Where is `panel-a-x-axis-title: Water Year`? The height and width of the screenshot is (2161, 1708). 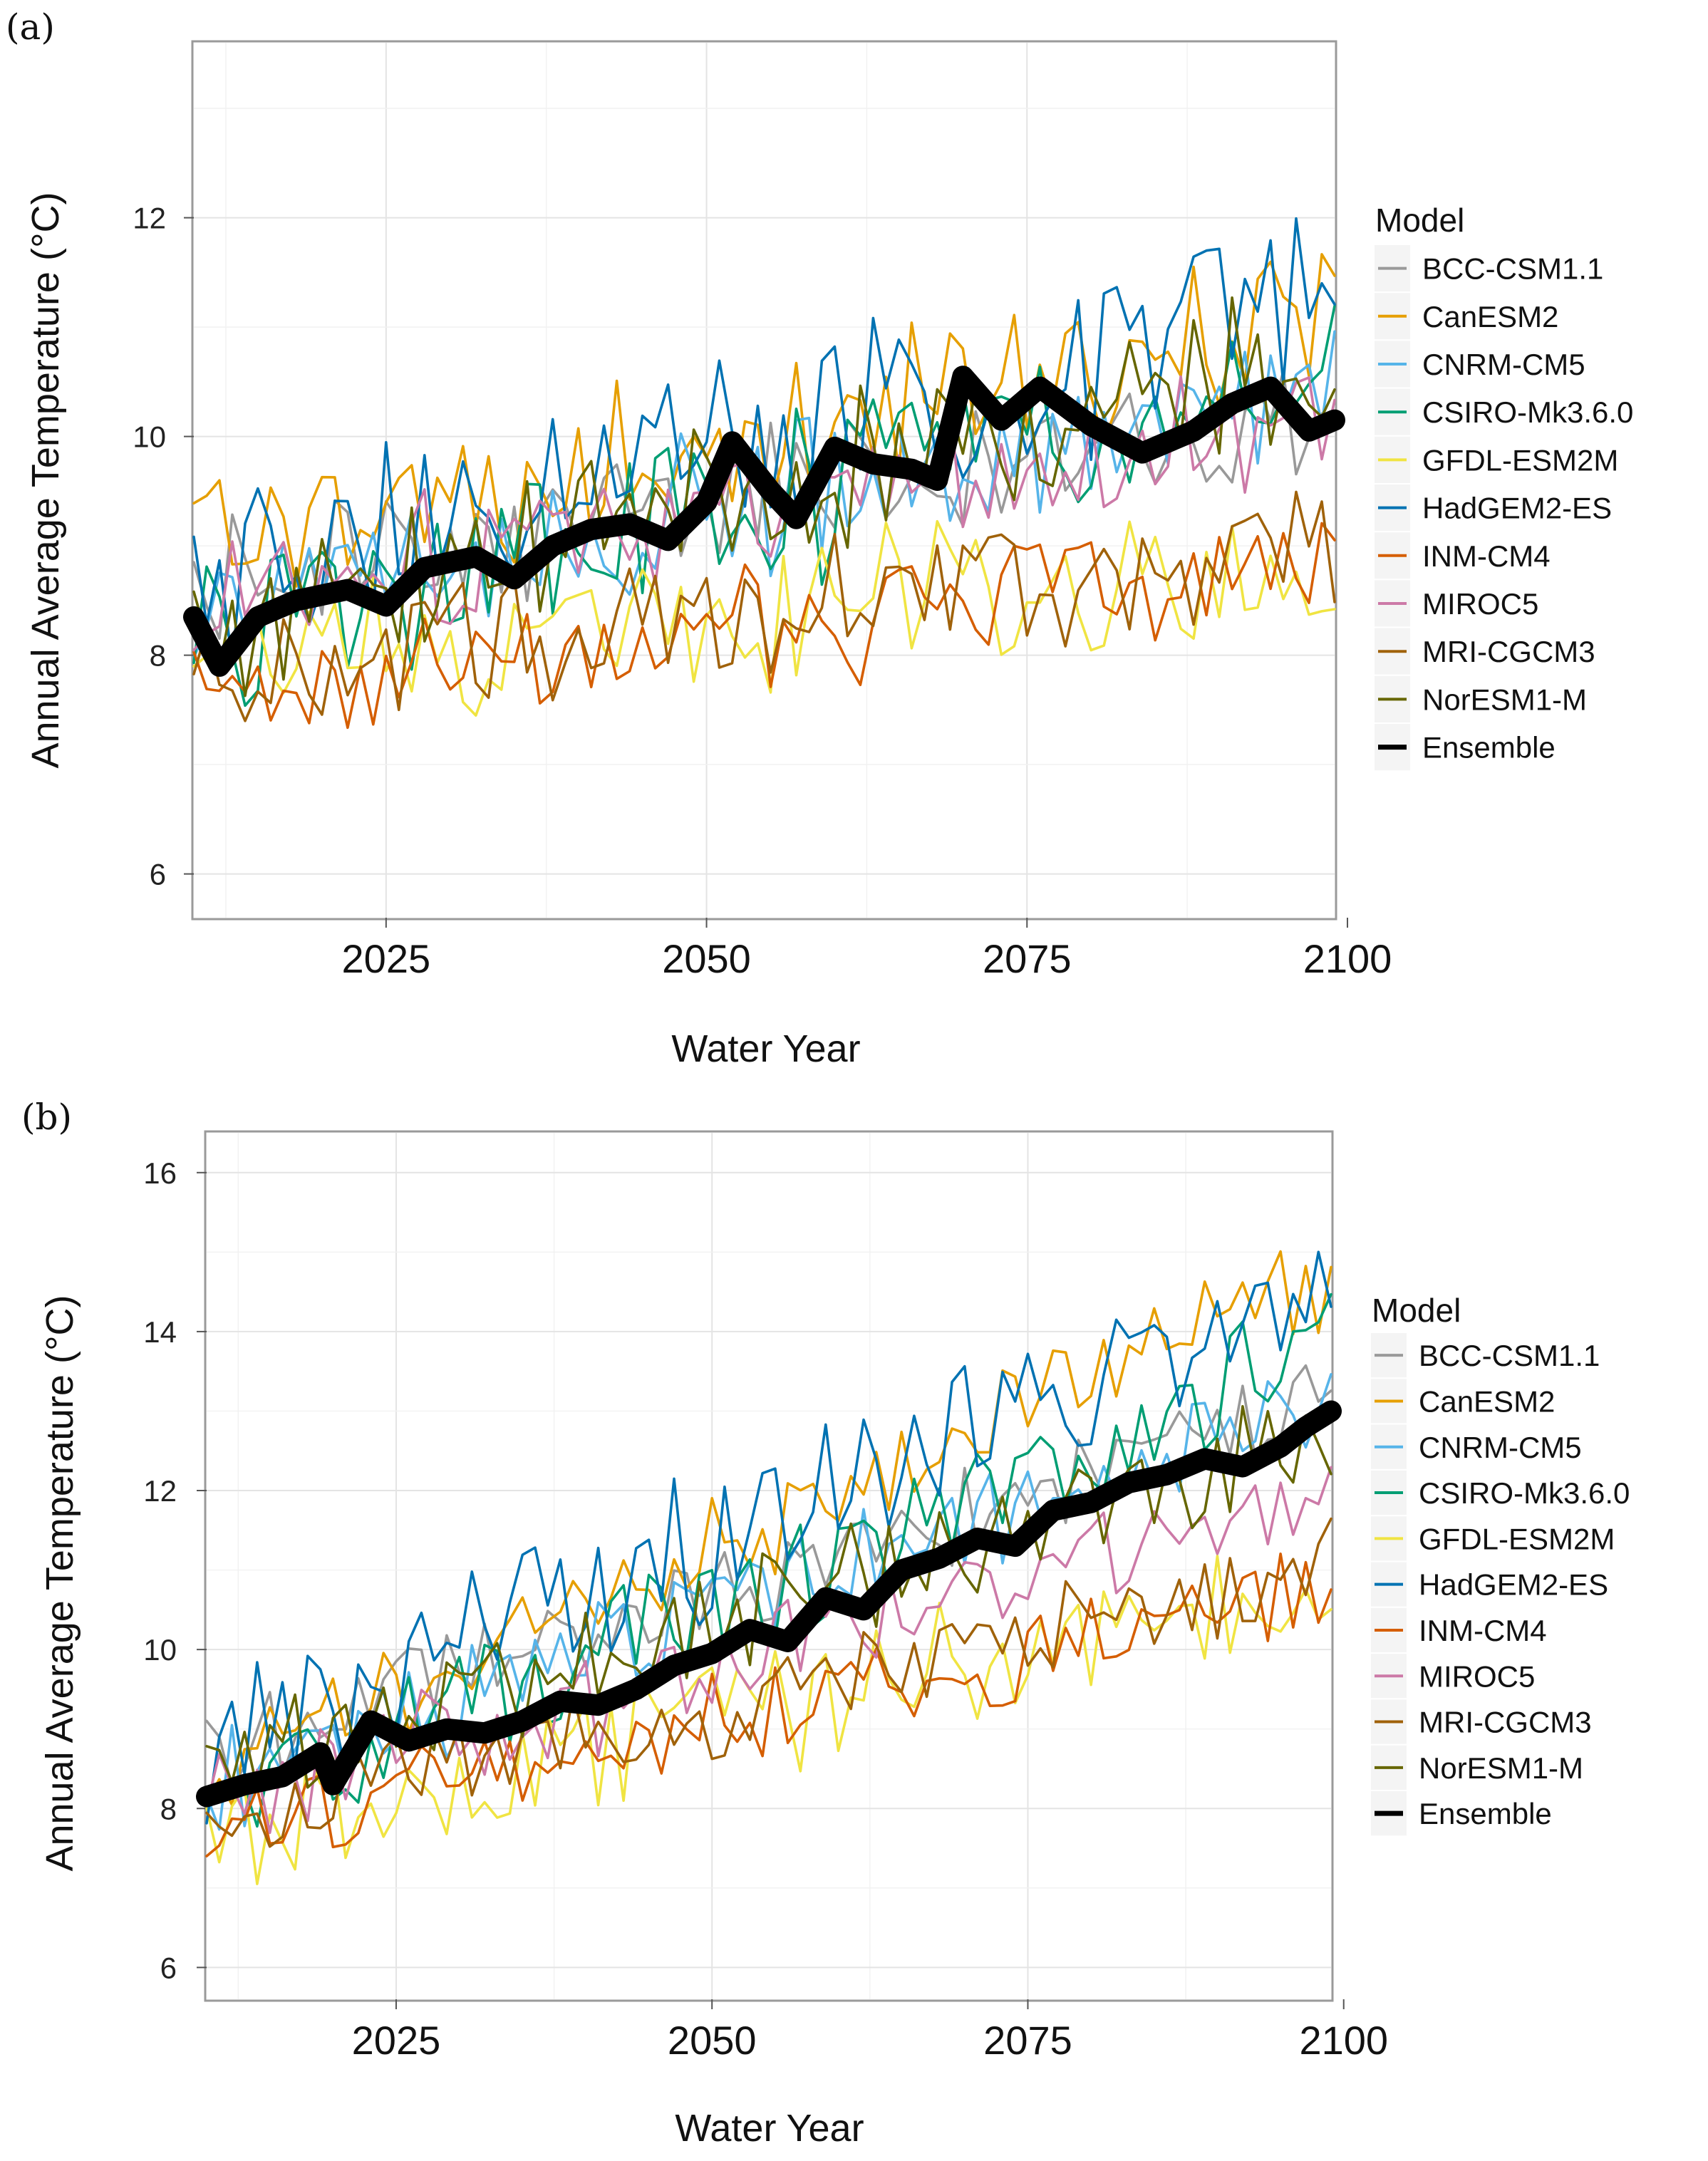
panel-a-x-axis-title: Water Year is located at coordinates (765, 1048).